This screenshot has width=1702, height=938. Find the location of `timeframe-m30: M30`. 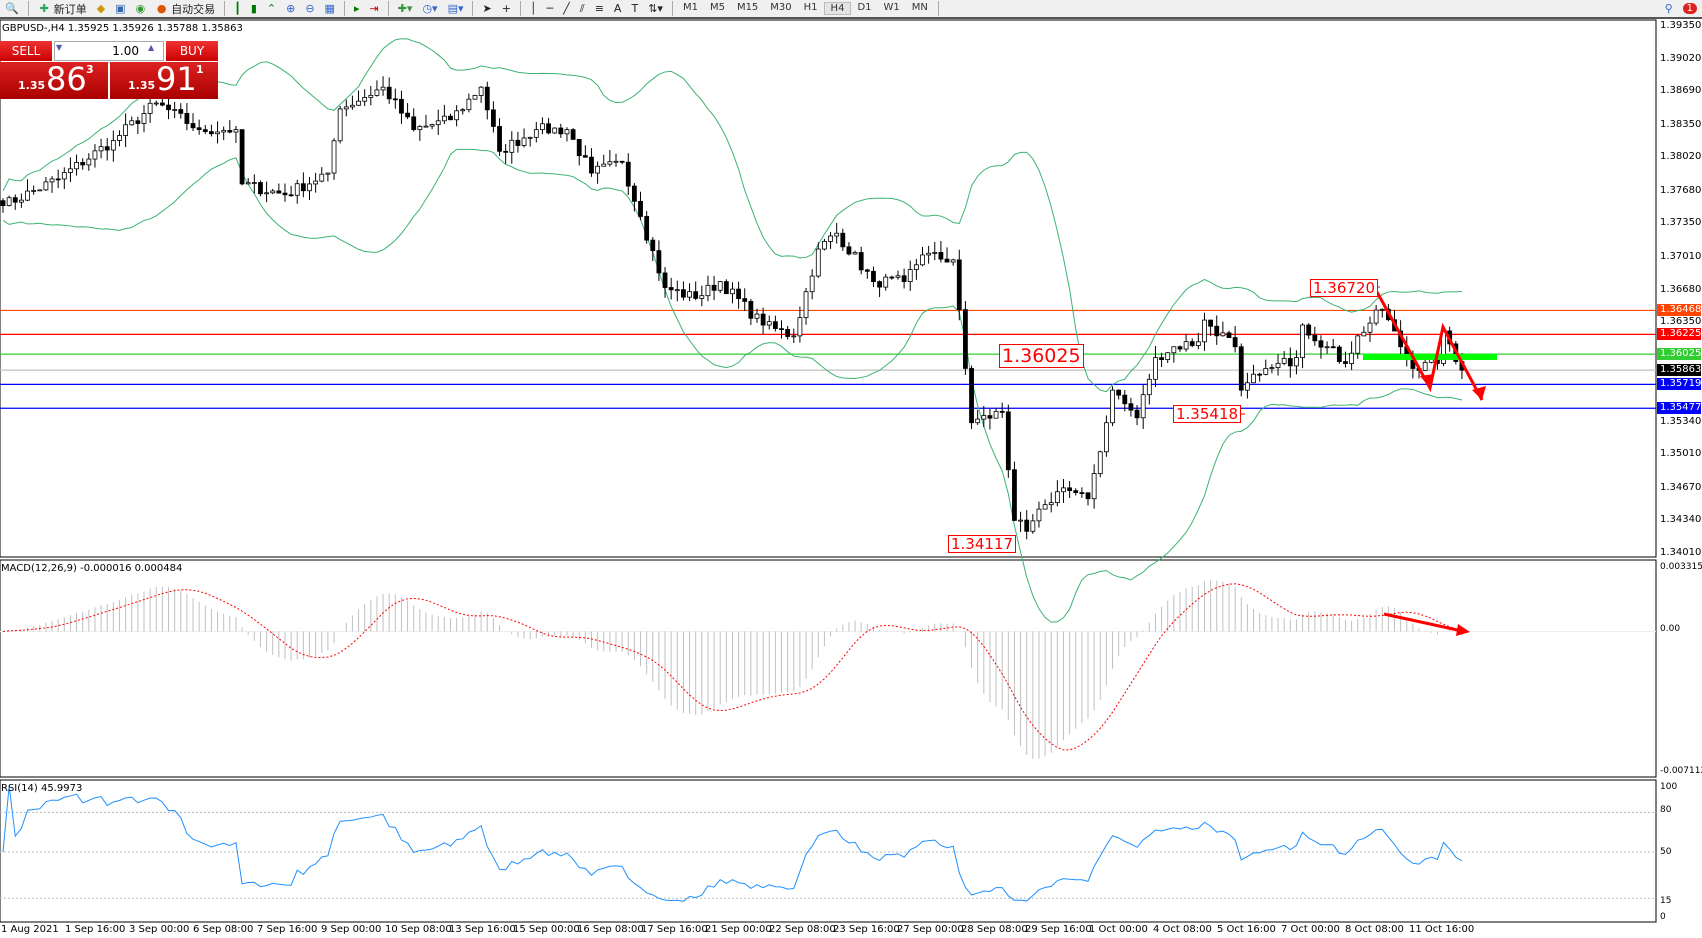

timeframe-m30: M30 is located at coordinates (781, 7).